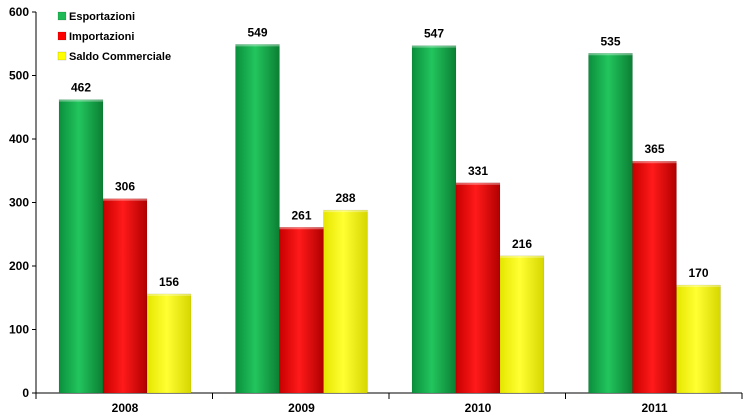 Image resolution: width=748 pixels, height=419 pixels. What do you see at coordinates (610, 223) in the screenshot?
I see `bar-esportazioni-2011` at bounding box center [610, 223].